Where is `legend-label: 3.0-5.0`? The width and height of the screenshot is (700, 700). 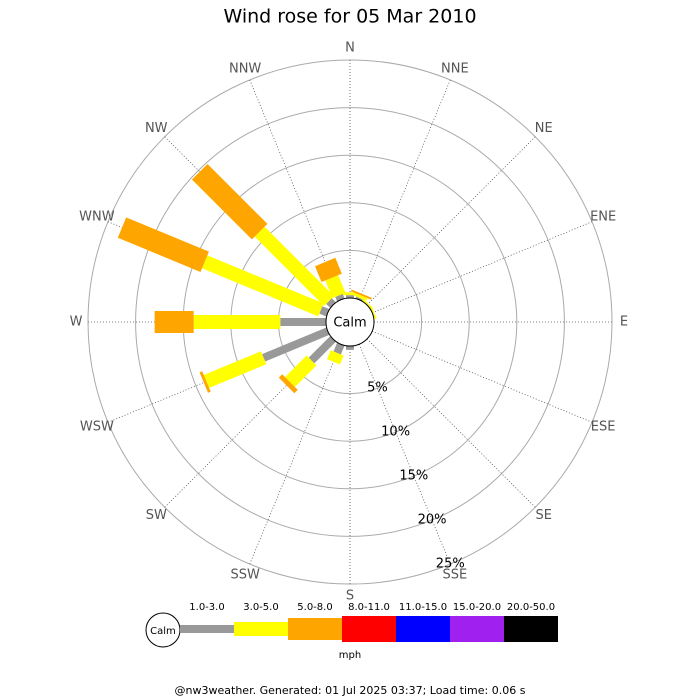
legend-label: 3.0-5.0 is located at coordinates (260, 607).